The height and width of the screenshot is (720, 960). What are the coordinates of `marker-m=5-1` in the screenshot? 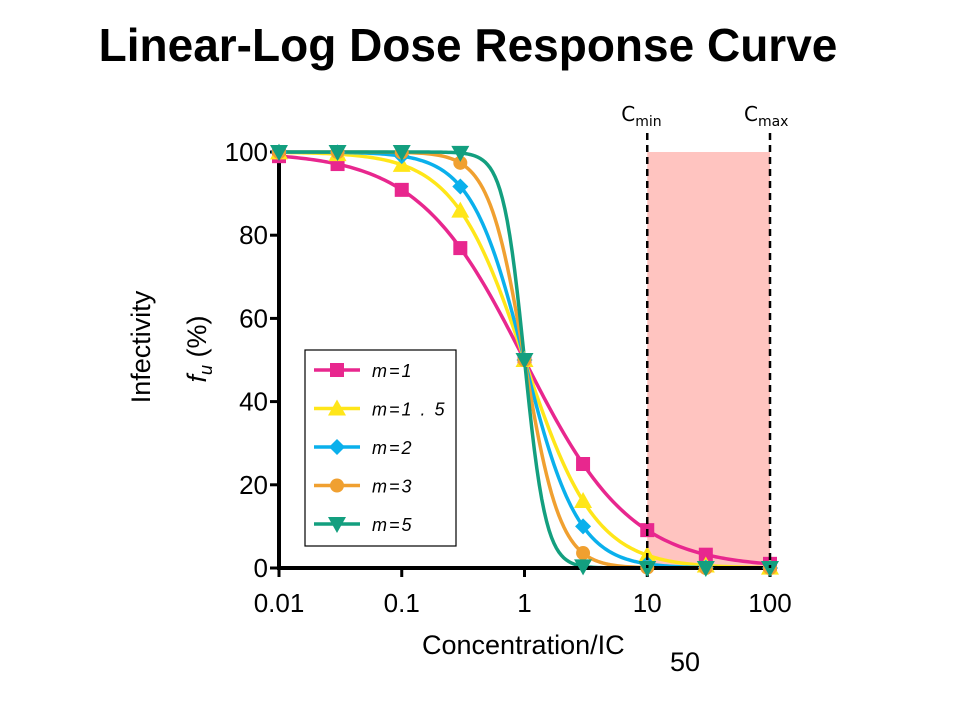 It's located at (524, 361).